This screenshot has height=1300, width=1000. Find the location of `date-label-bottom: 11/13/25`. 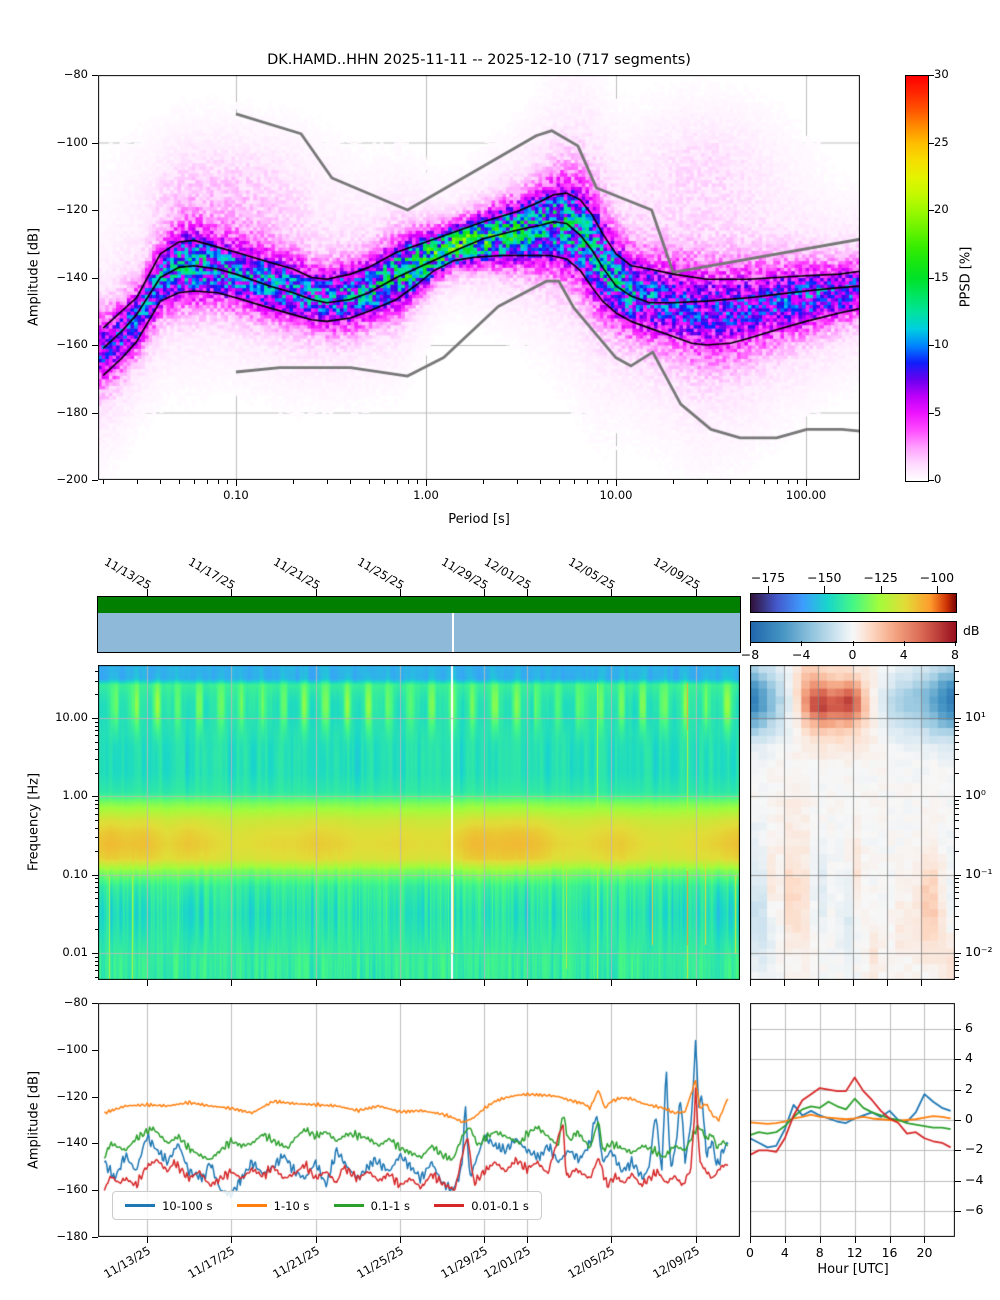

date-label-bottom: 11/13/25 is located at coordinates (126, 1262).